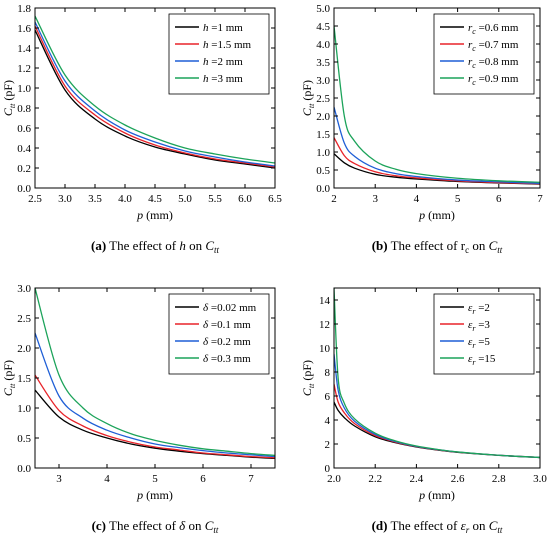 This screenshot has width=550, height=540. Describe the element at coordinates (458, 479) in the screenshot. I see `x-tick-label: 2.6` at that location.